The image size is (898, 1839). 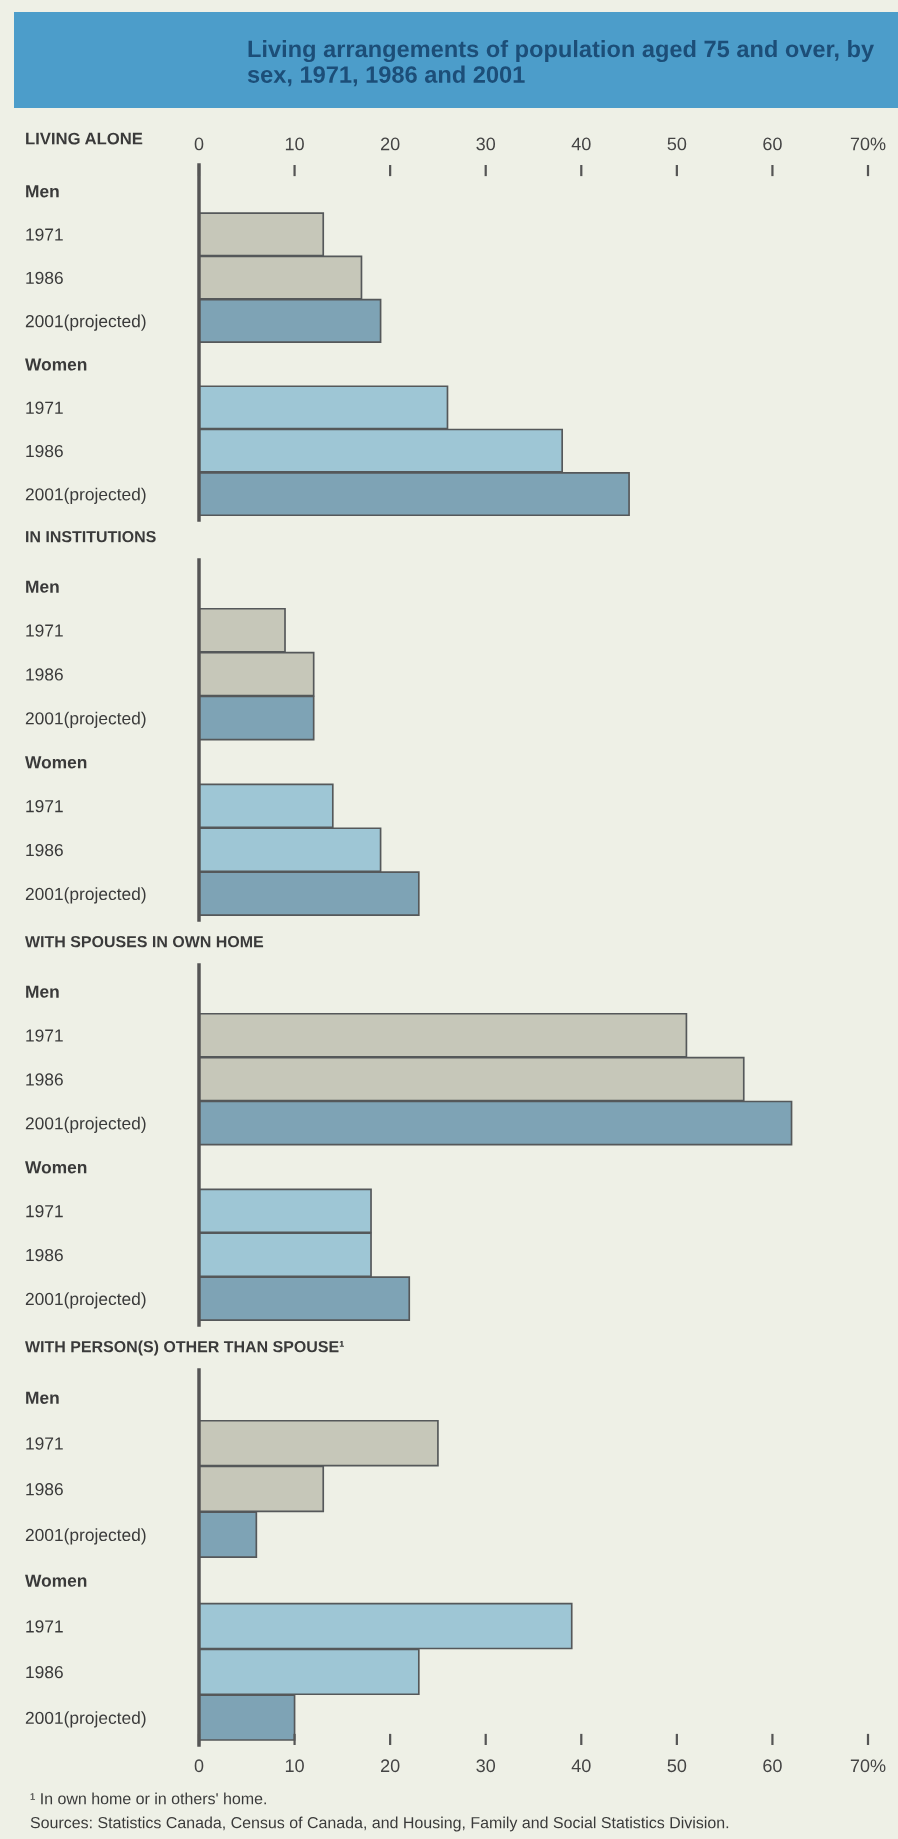 What do you see at coordinates (560, 63) in the screenshot?
I see `chart-title: Living arrangements of population aged 75 and over, by sex, 1971, 1986 and 2001` at bounding box center [560, 63].